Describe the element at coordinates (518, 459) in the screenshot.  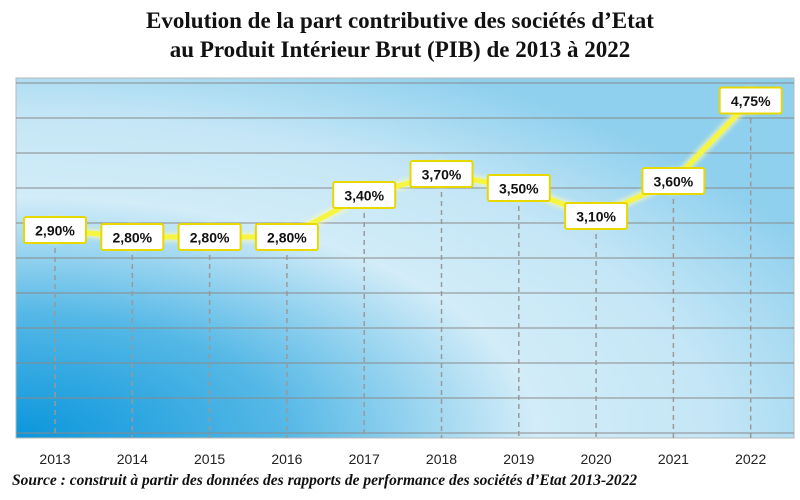
I see `x-tick-label: 2019` at that location.